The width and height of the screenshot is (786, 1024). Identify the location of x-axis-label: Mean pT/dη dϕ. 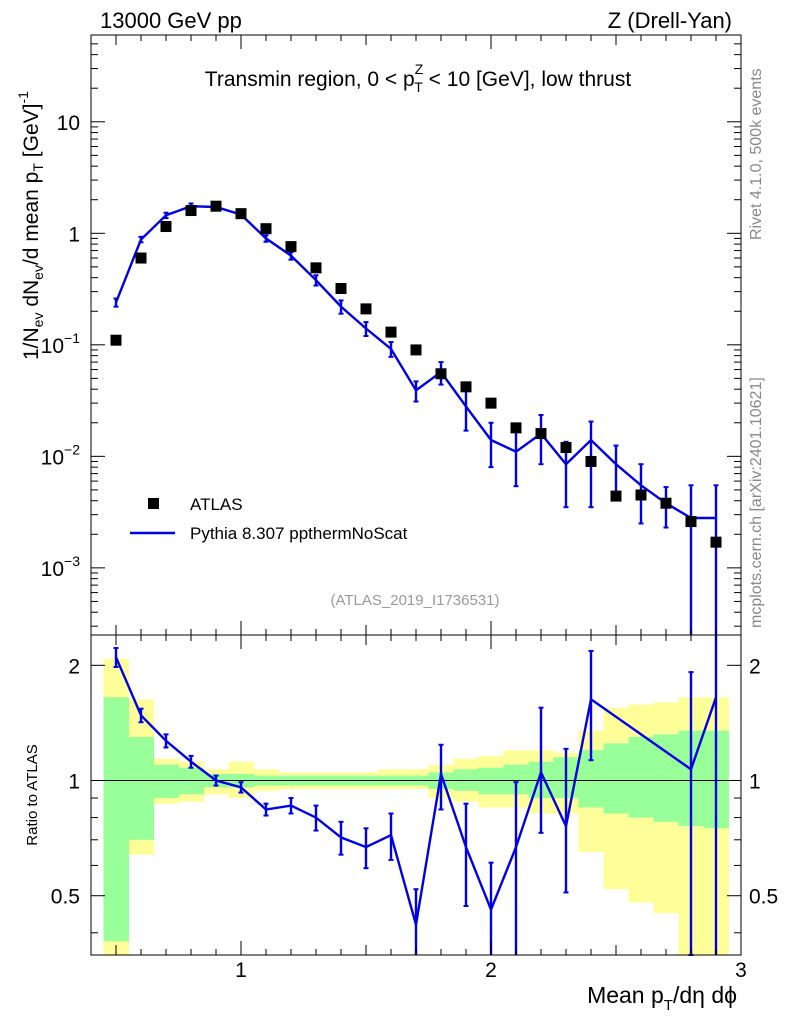
(662, 998).